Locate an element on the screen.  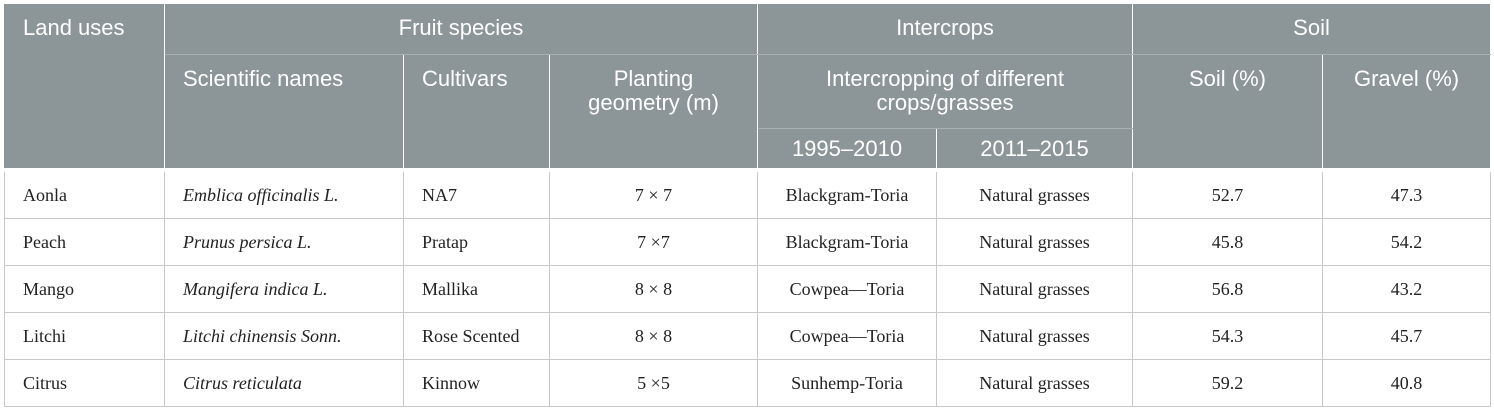
header-cell: 1995–2010 is located at coordinates (847, 149).